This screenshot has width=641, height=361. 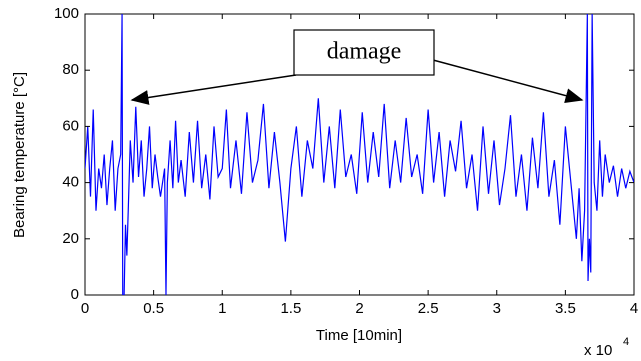 I want to click on annotation: damage, so click(x=364, y=52).